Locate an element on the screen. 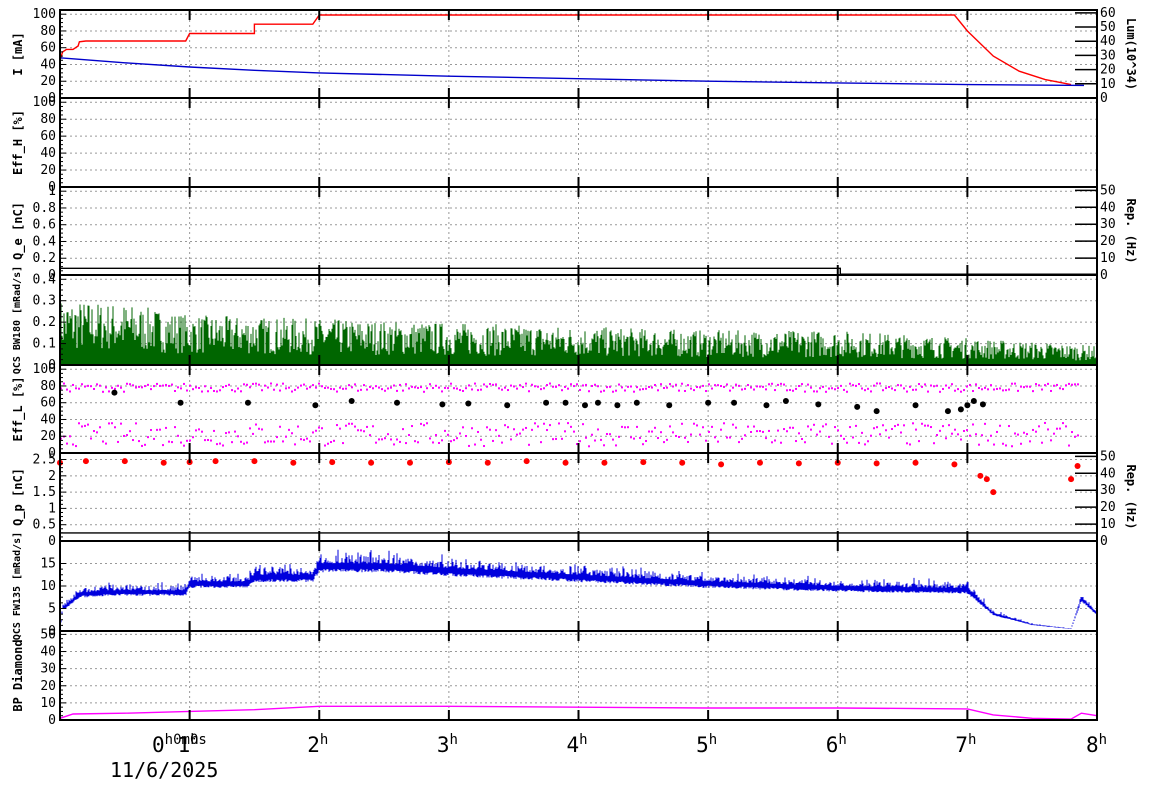 This screenshot has width=1154, height=786. series-line is located at coordinates (565, 50).